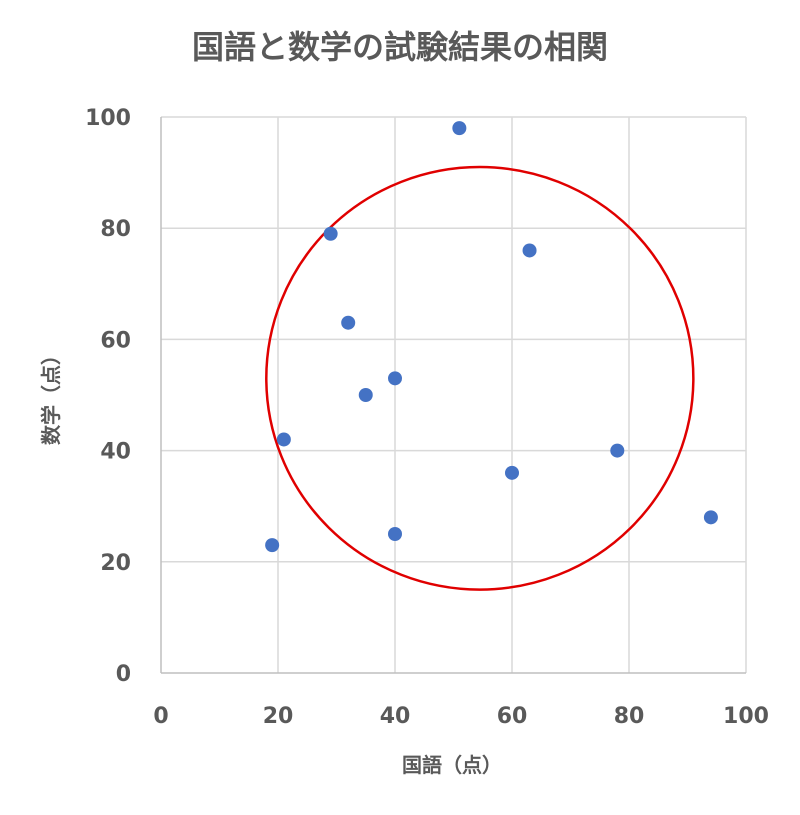 The height and width of the screenshot is (815, 800). What do you see at coordinates (629, 716) in the screenshot?
I see `x-tick-label: 80` at bounding box center [629, 716].